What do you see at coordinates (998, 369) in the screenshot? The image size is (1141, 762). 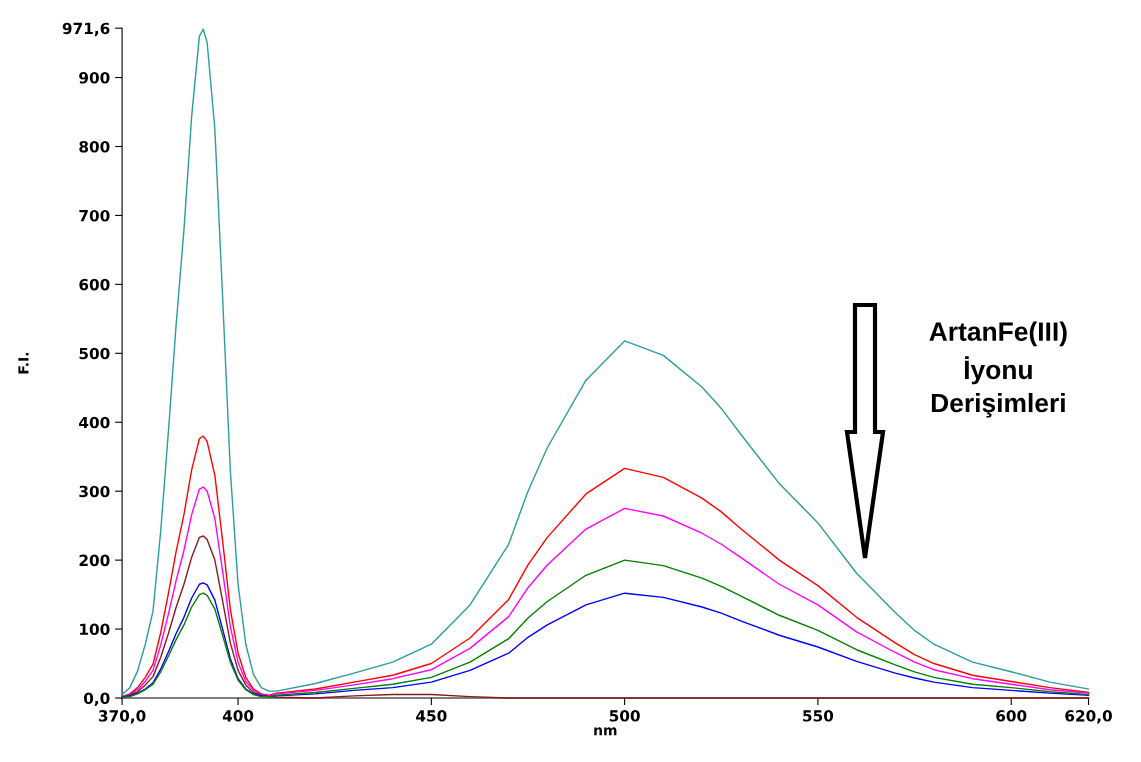 I see `annotation: ArtanFe(III) İyonu Derişimleri` at bounding box center [998, 369].